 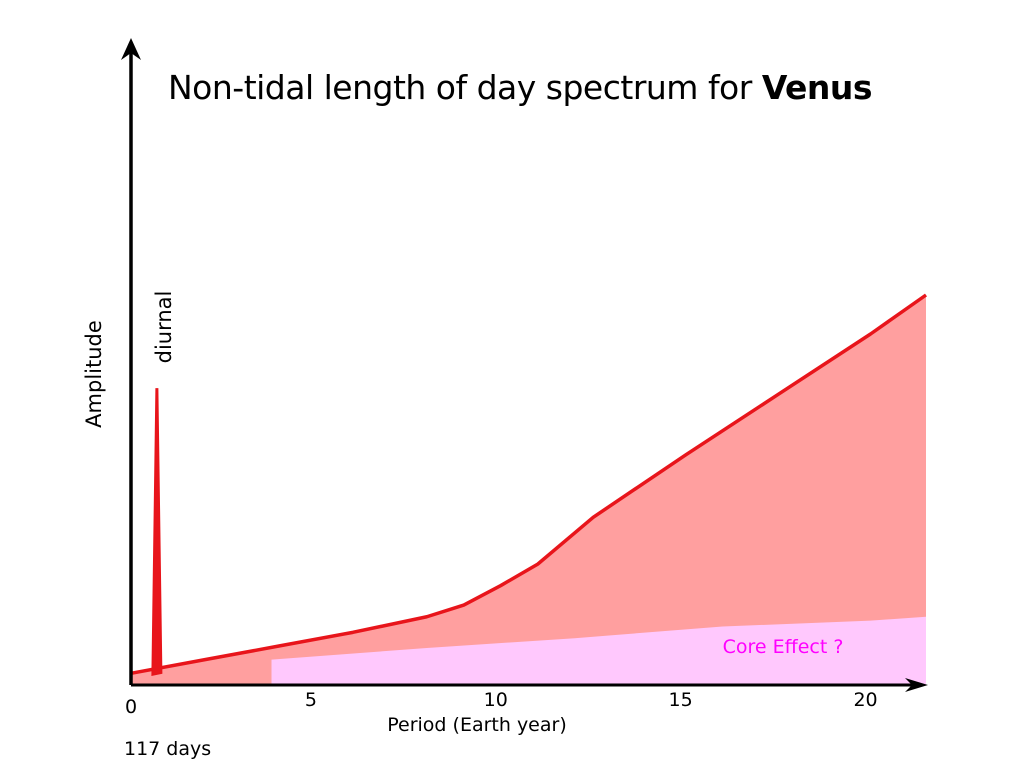 I want to click on chart-title-planet: Venus, so click(x=817, y=87).